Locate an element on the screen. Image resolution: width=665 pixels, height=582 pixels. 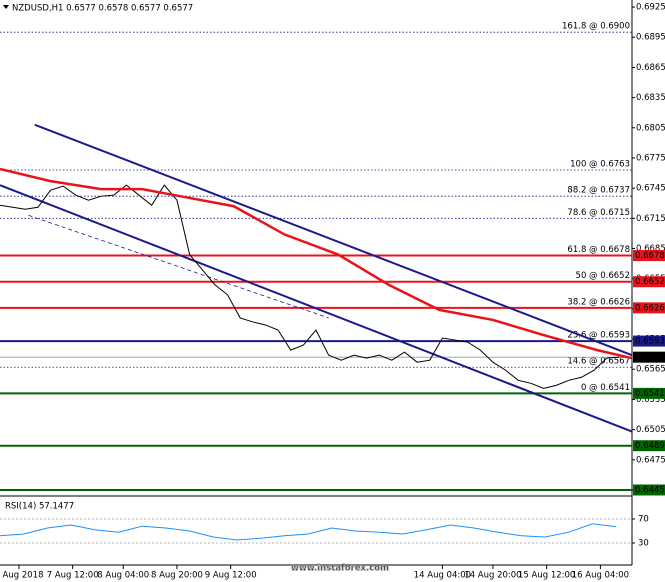
y-tick-label: 0.6505 is located at coordinates (650, 430).